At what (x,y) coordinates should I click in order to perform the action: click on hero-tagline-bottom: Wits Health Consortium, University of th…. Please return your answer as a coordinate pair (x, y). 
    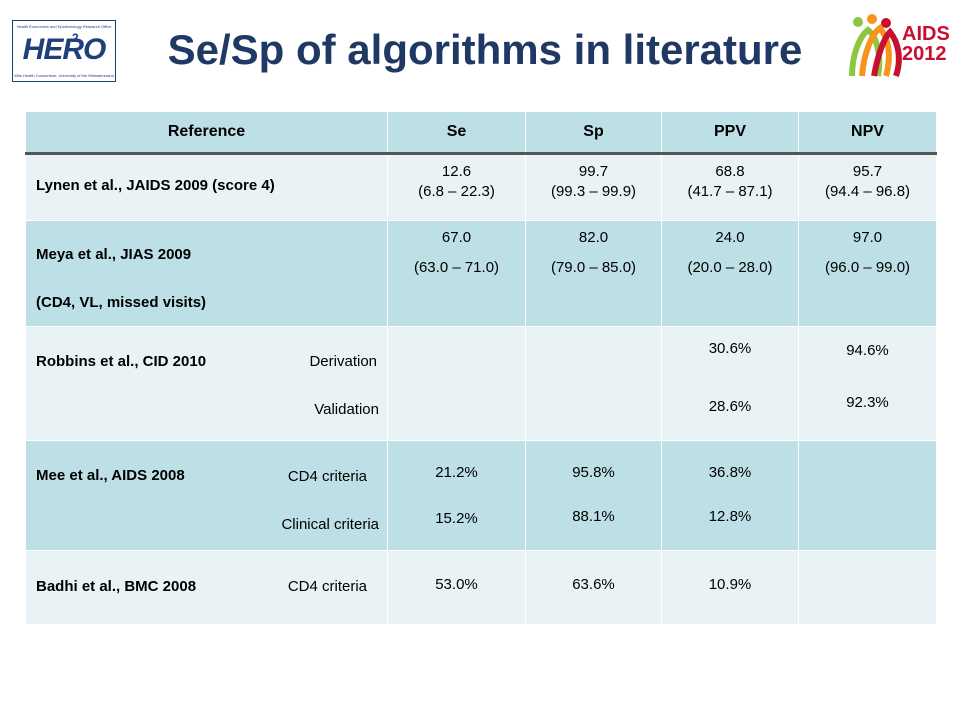
    Looking at the image, I should click on (64, 75).